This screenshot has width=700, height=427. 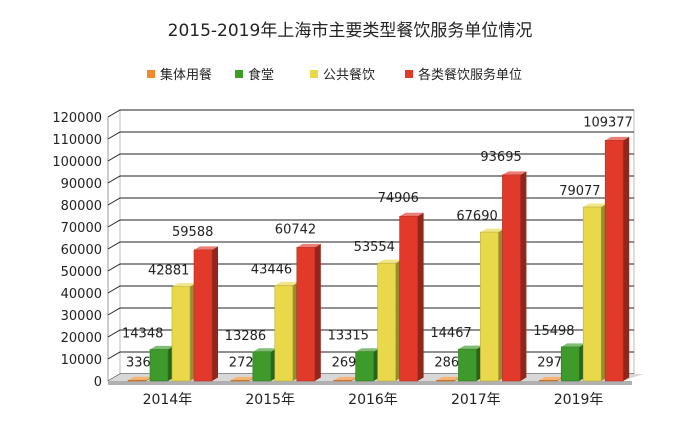 I want to click on x-tick-label: 2014年, so click(x=168, y=400).